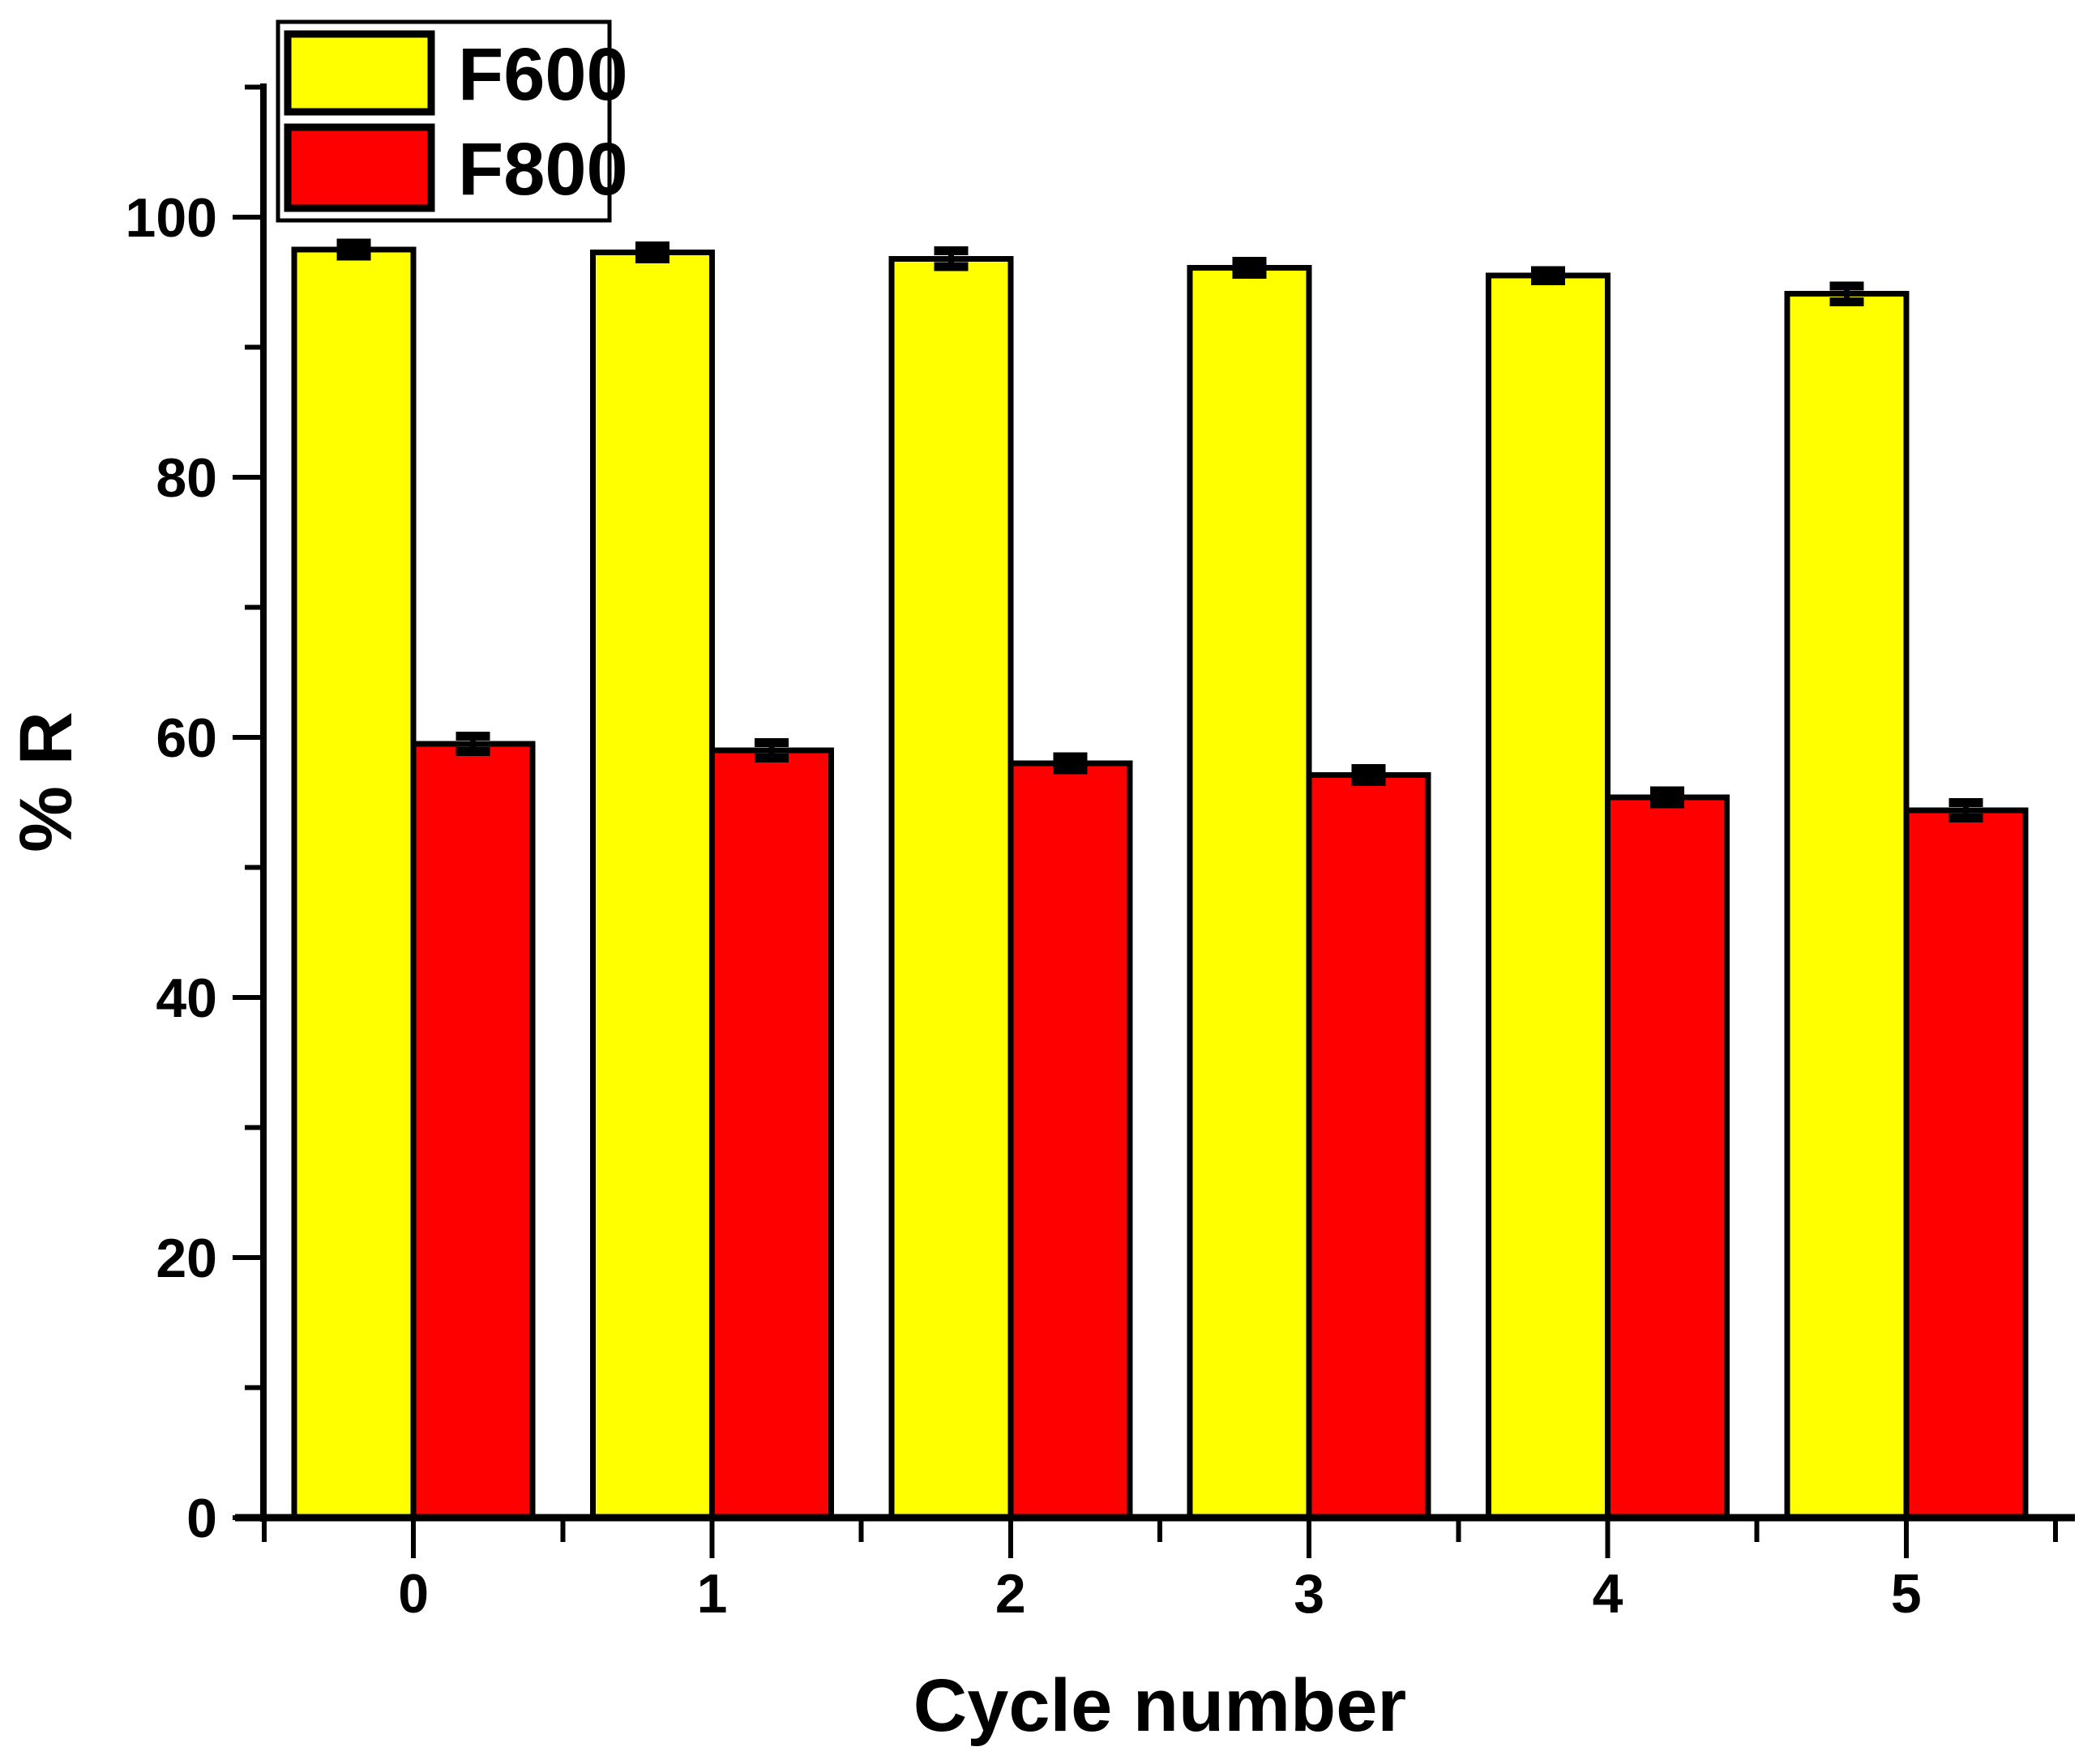  Describe the element at coordinates (543, 169) in the screenshot. I see `legend-label-f800: F800` at that location.